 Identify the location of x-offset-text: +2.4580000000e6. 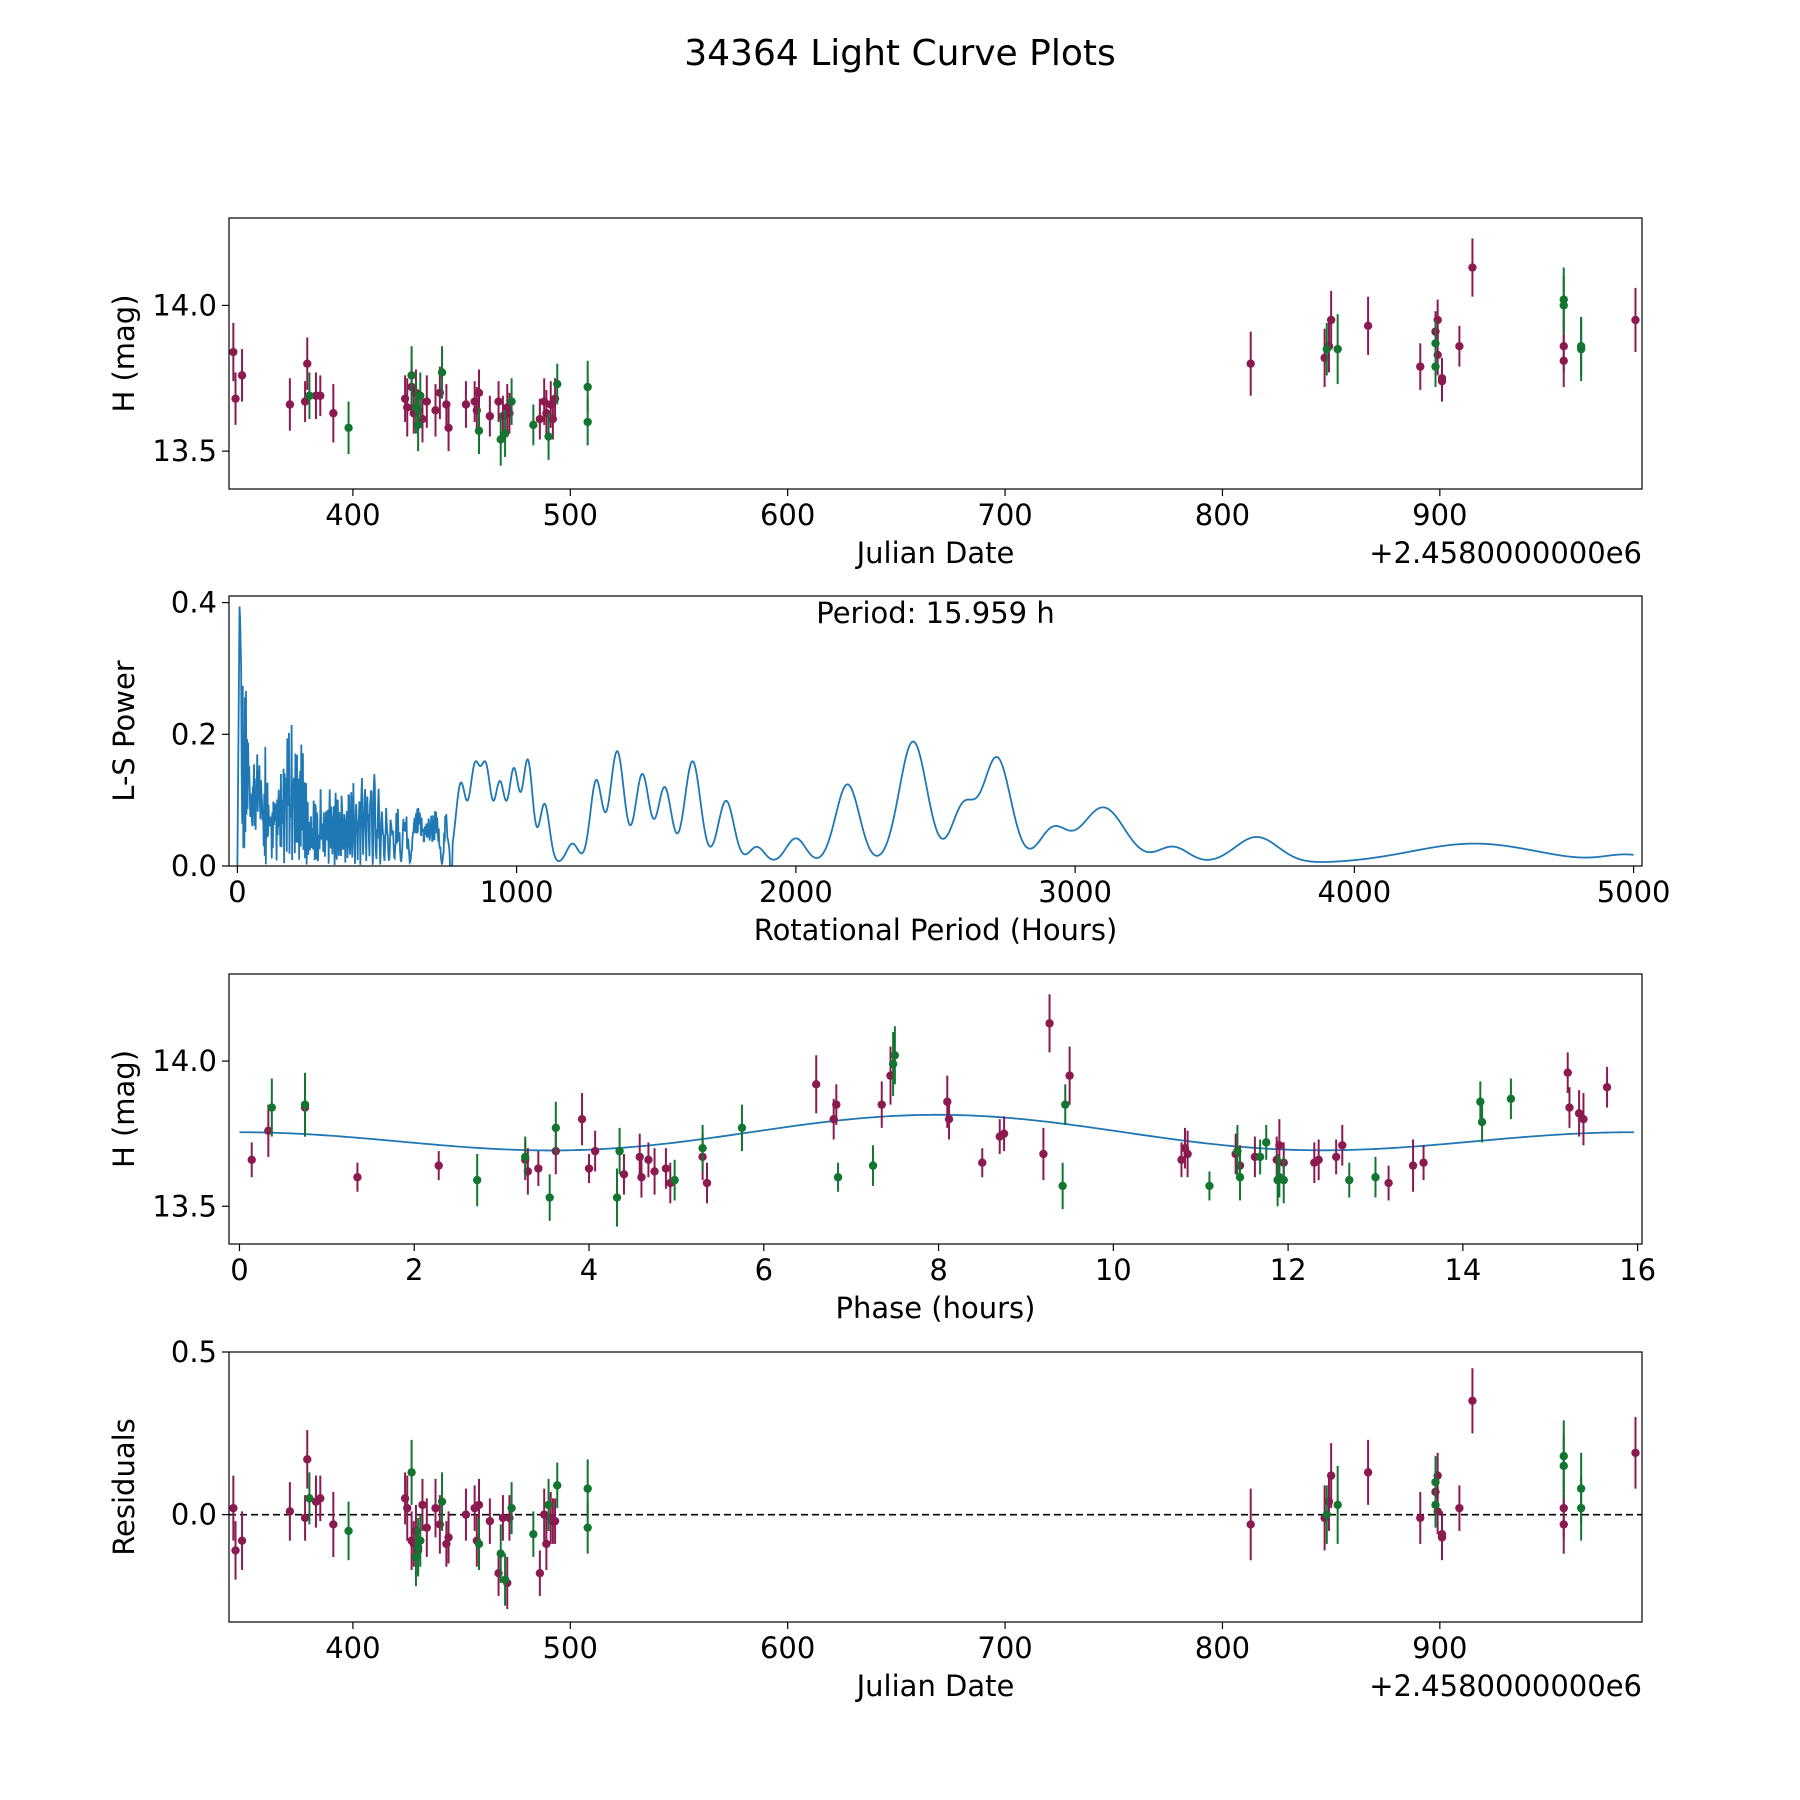
(1505, 553).